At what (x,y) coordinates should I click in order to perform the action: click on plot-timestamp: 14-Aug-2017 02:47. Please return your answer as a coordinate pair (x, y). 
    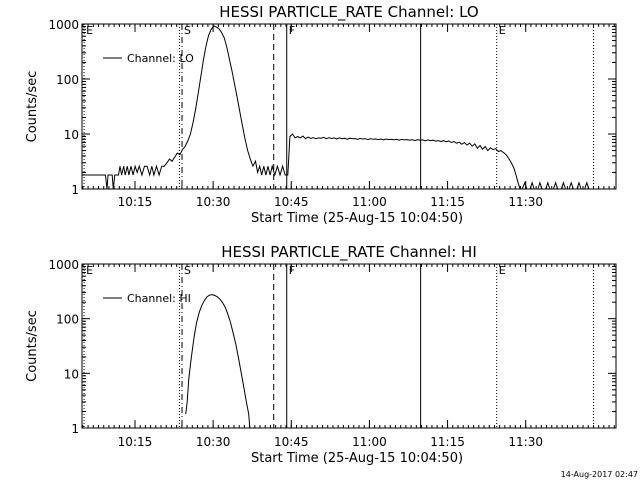
    Looking at the image, I should click on (599, 474).